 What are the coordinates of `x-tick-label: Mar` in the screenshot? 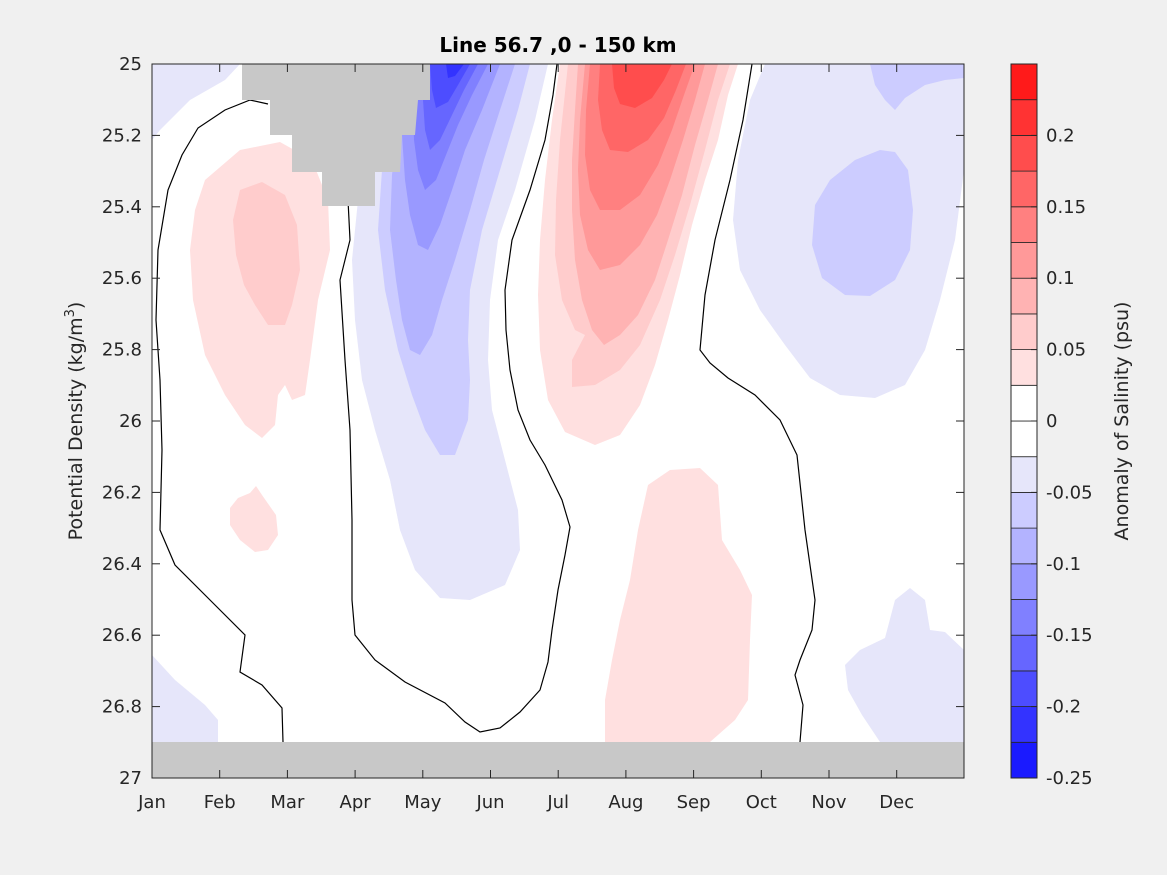 It's located at (287, 802).